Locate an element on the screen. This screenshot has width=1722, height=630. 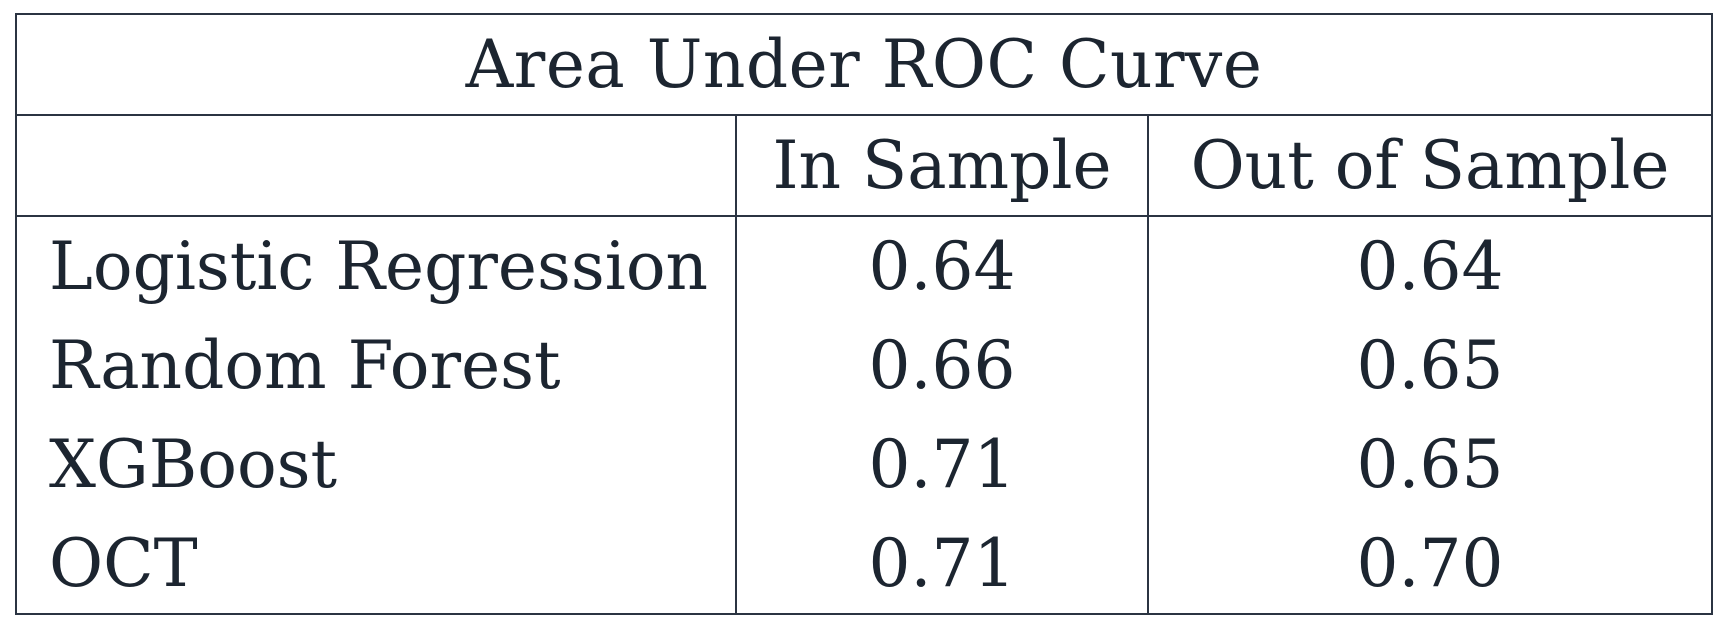
model-name: XGBoost is located at coordinates (376, 464).